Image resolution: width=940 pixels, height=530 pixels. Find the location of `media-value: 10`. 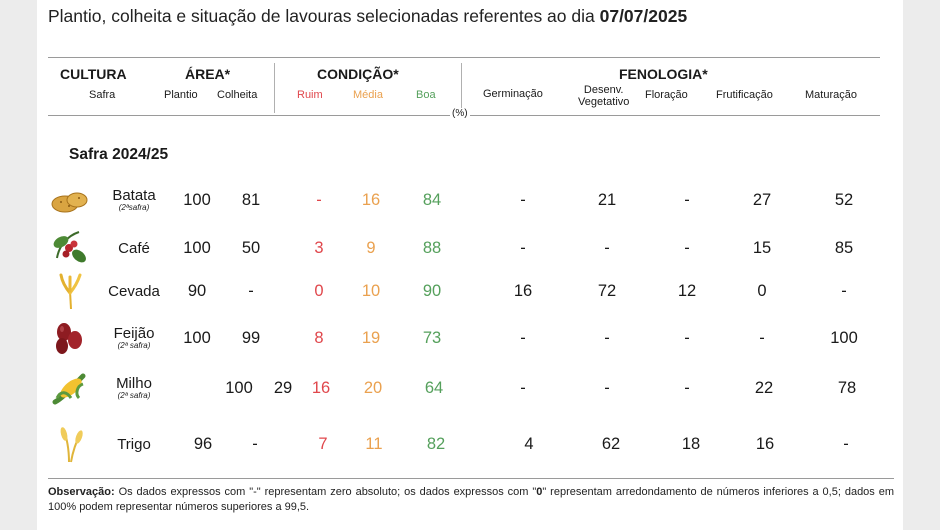

media-value: 10 is located at coordinates (371, 290).